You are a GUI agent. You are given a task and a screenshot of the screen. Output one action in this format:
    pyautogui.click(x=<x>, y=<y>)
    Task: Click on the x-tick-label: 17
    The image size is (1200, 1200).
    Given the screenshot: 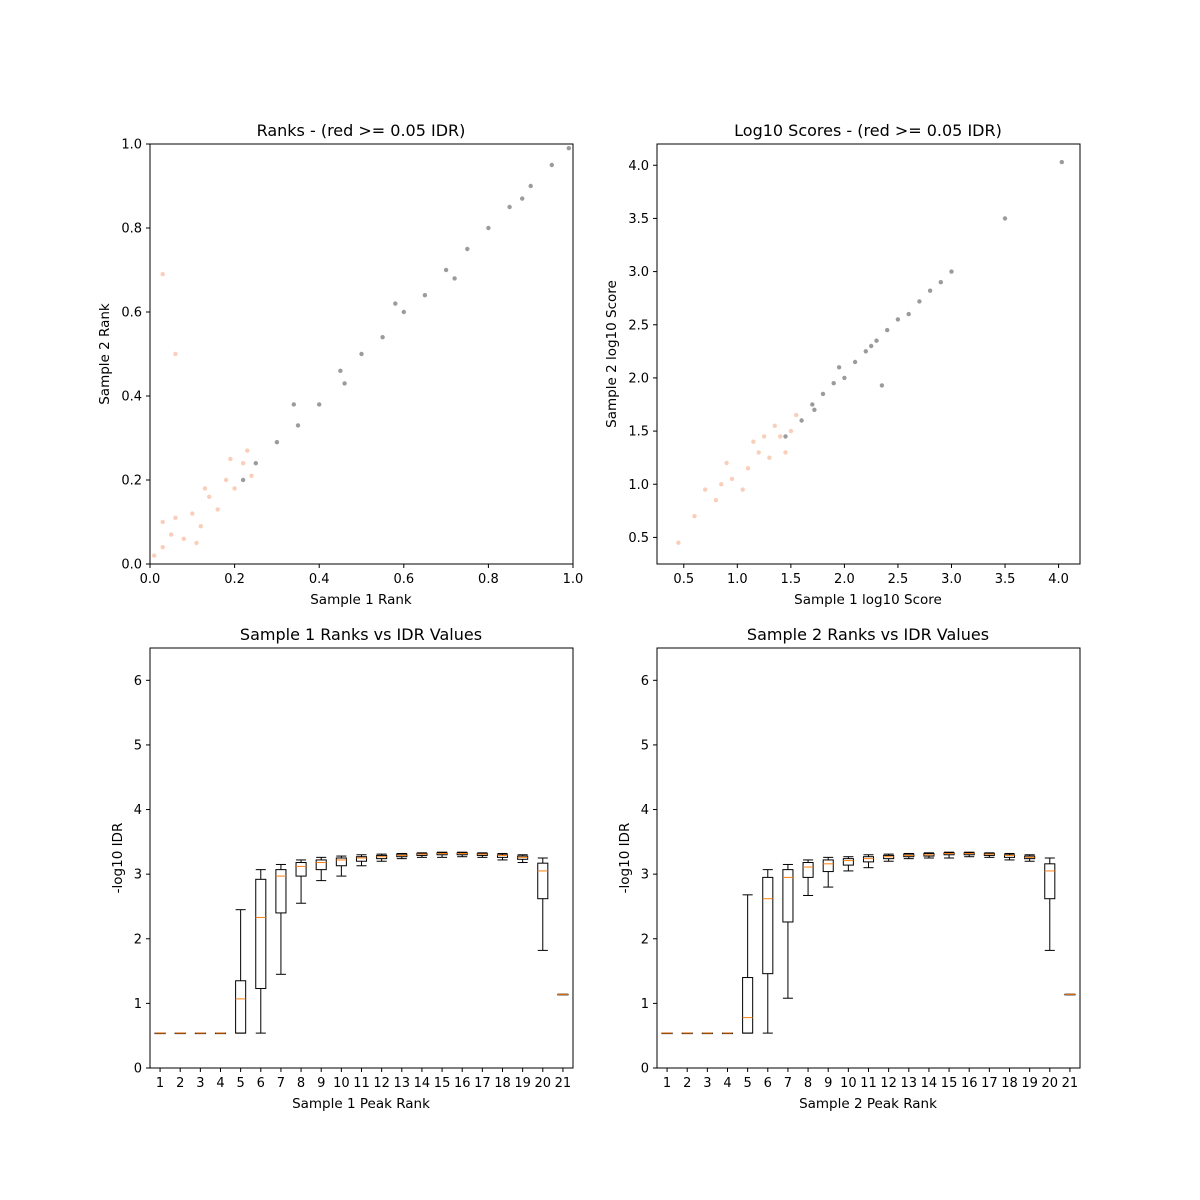 What is the action you would take?
    pyautogui.click(x=989, y=1083)
    